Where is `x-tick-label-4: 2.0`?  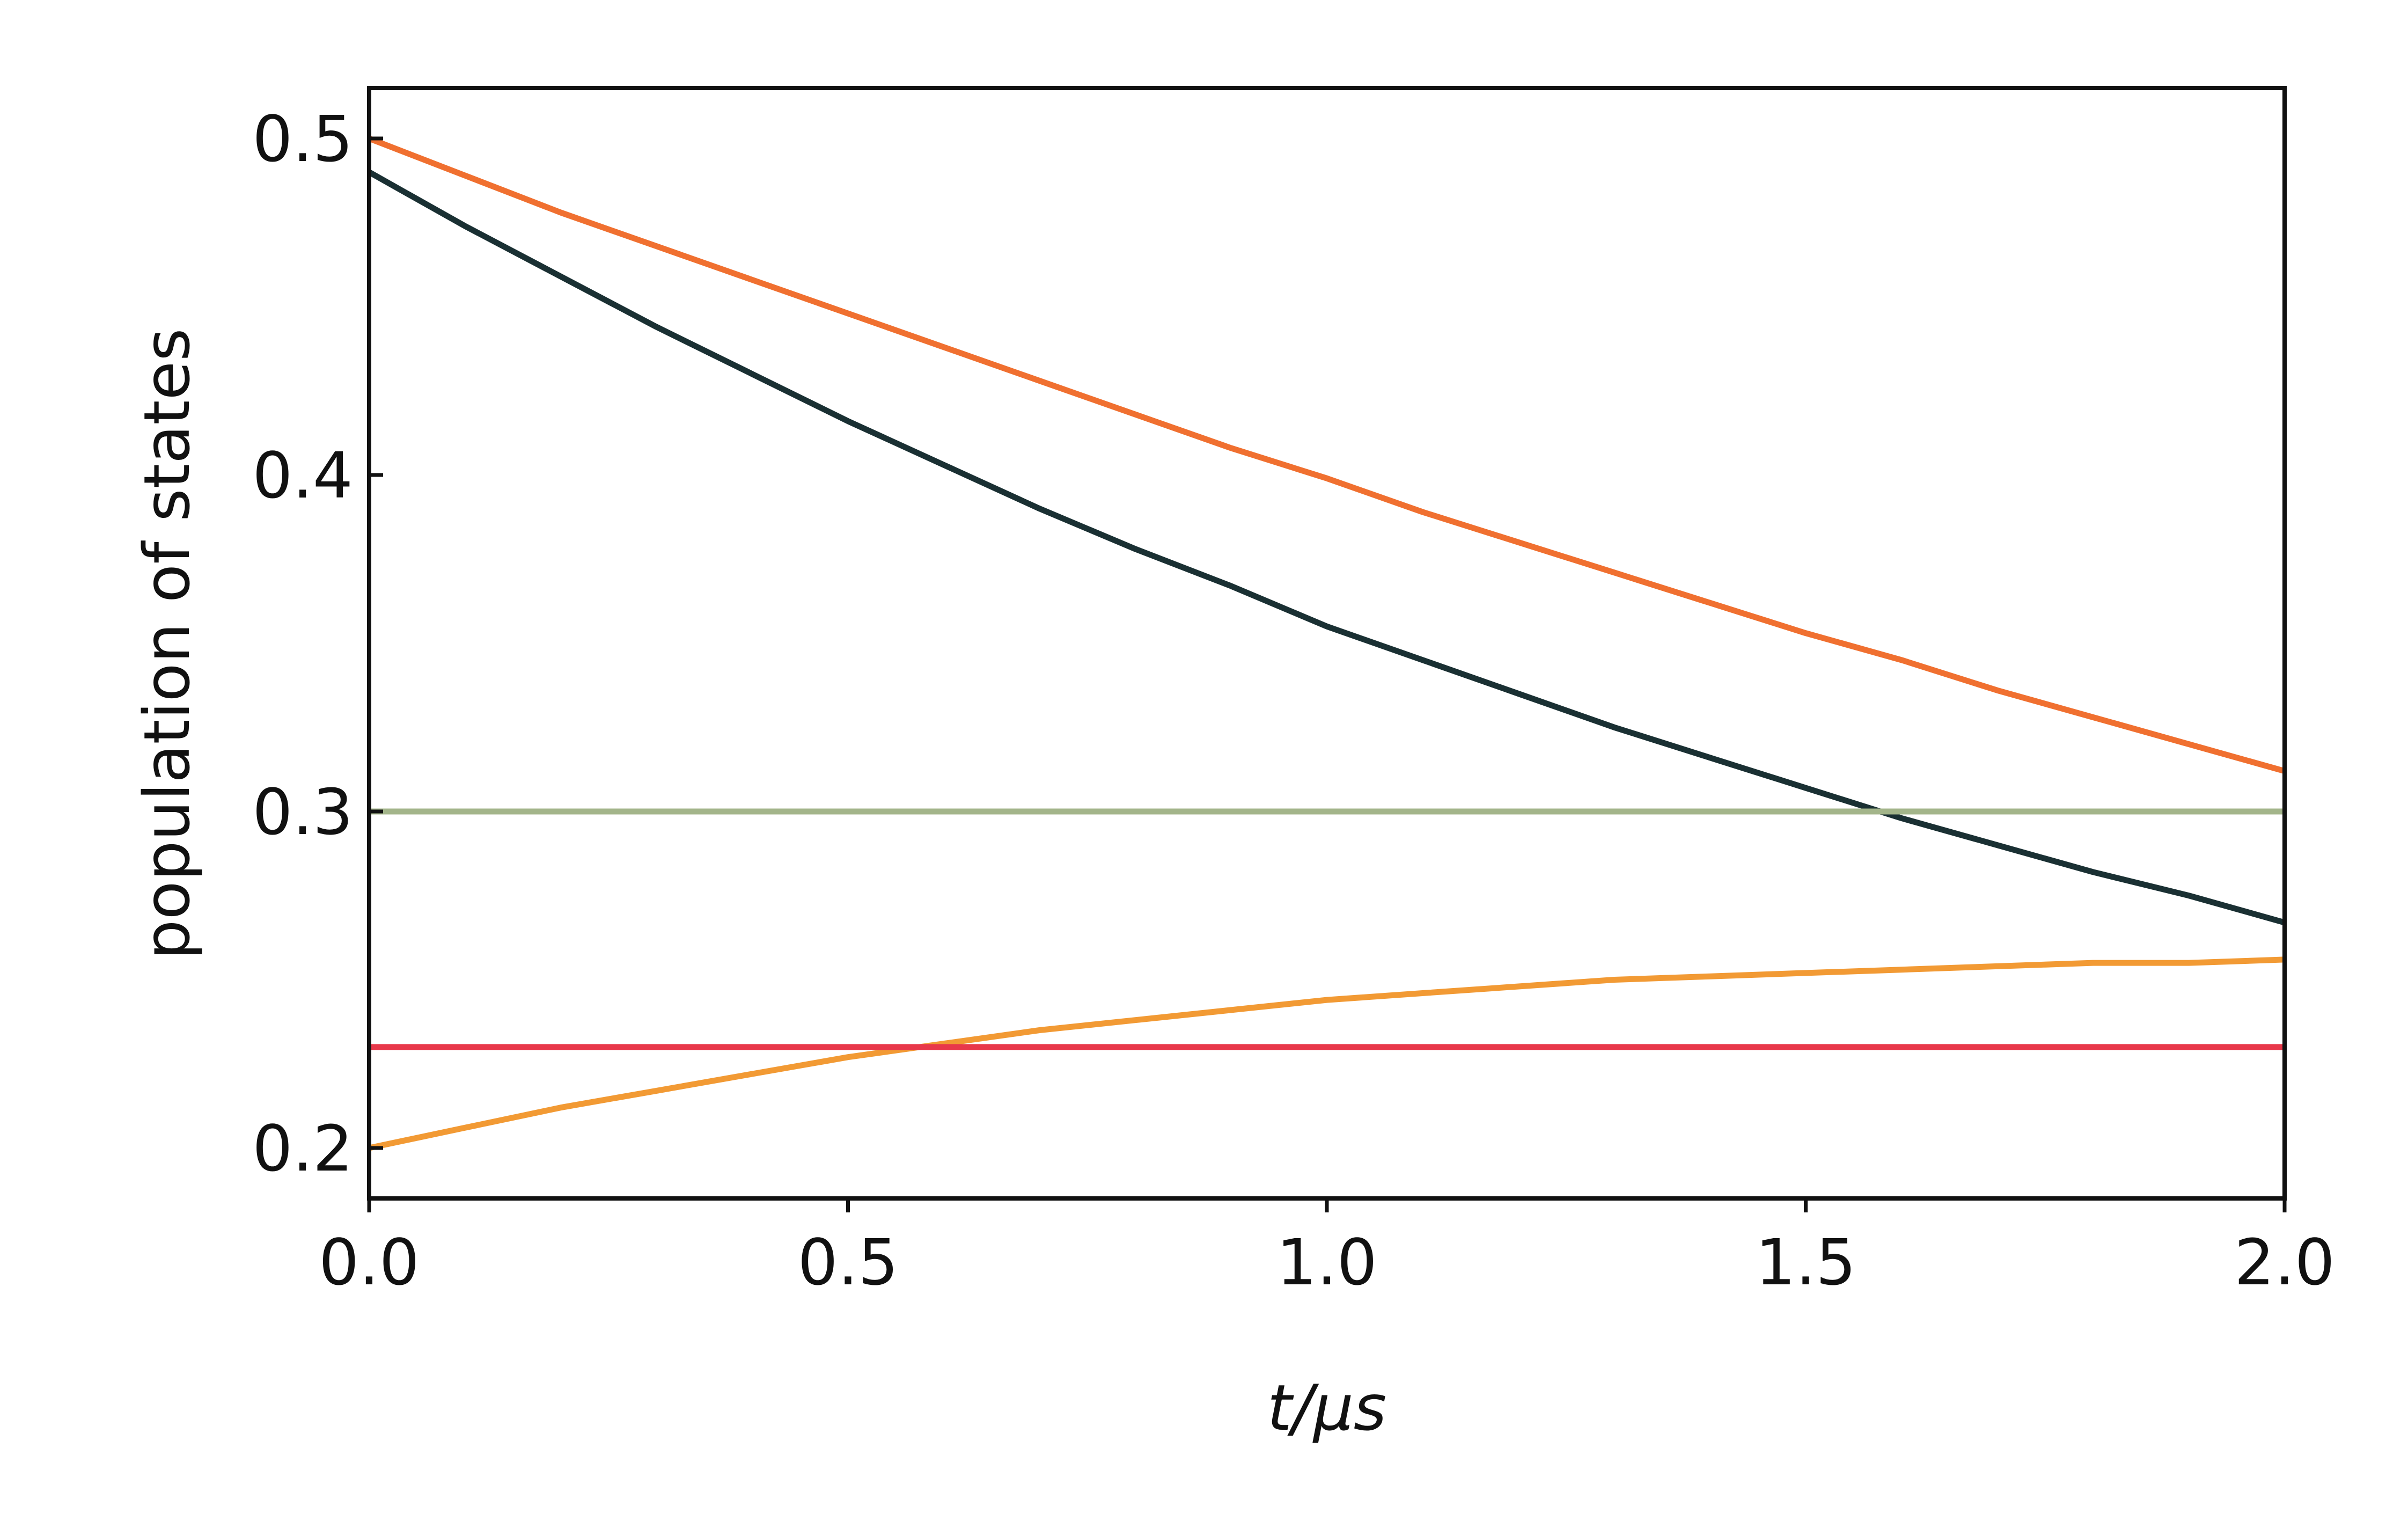 x-tick-label-4: 2.0 is located at coordinates (2284, 1262).